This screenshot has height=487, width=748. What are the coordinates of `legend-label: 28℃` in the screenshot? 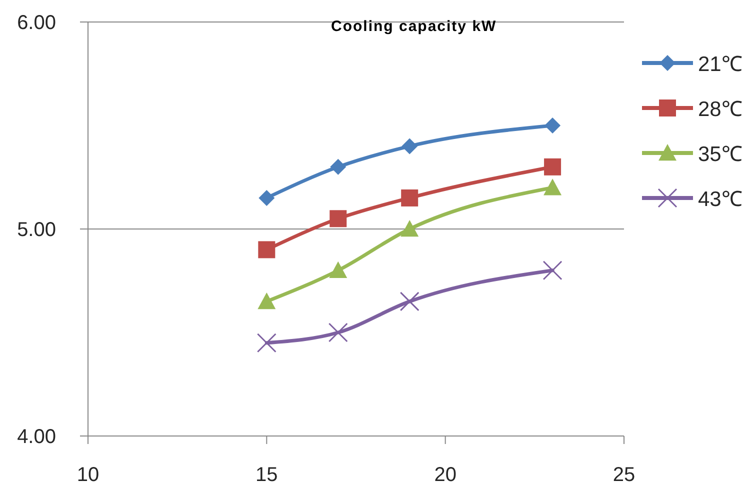 It's located at (720, 109).